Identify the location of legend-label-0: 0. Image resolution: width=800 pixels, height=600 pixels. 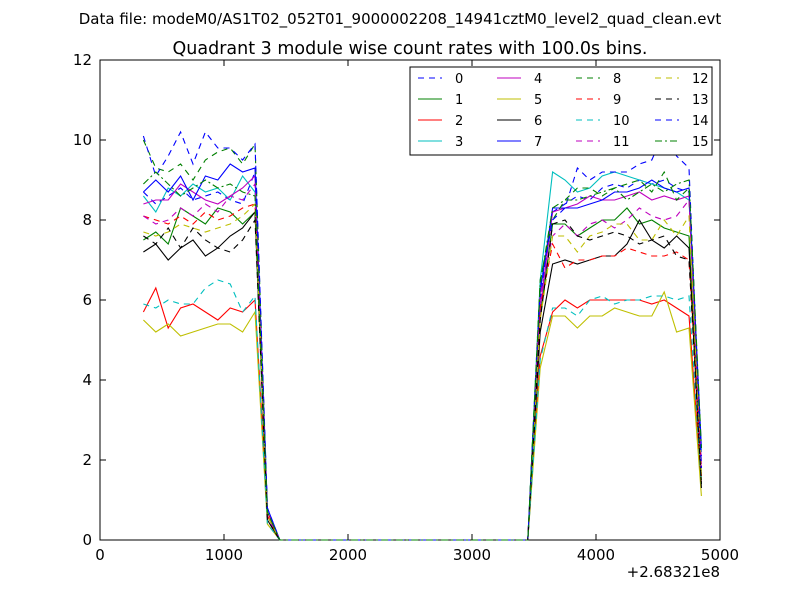
(459, 79).